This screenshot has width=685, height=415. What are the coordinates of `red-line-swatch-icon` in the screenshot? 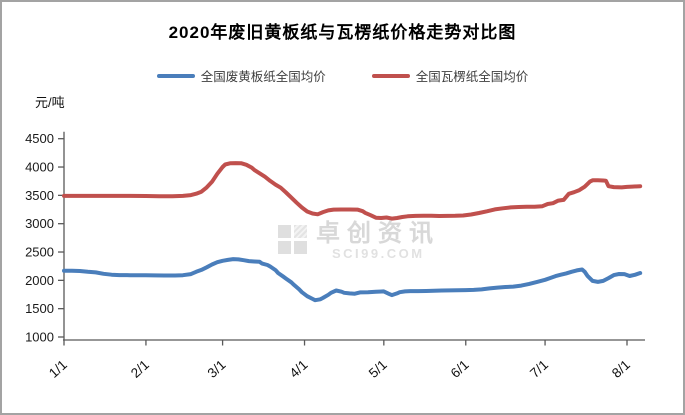 It's located at (390, 75).